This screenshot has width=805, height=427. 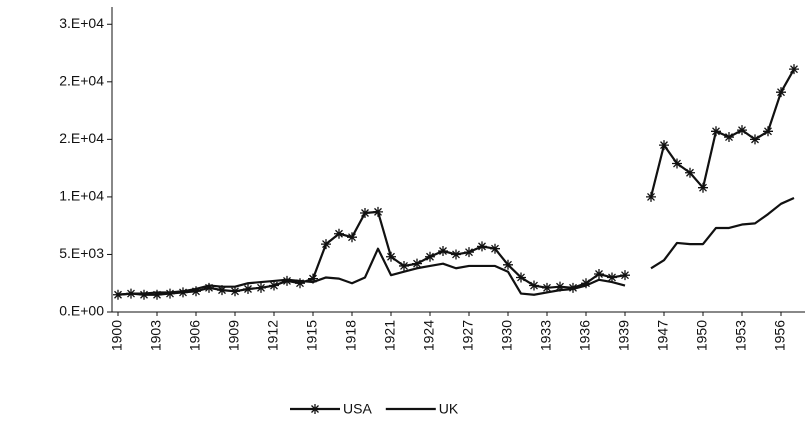 What do you see at coordinates (741, 335) in the screenshot?
I see `x-tick-label: 1953` at bounding box center [741, 335].